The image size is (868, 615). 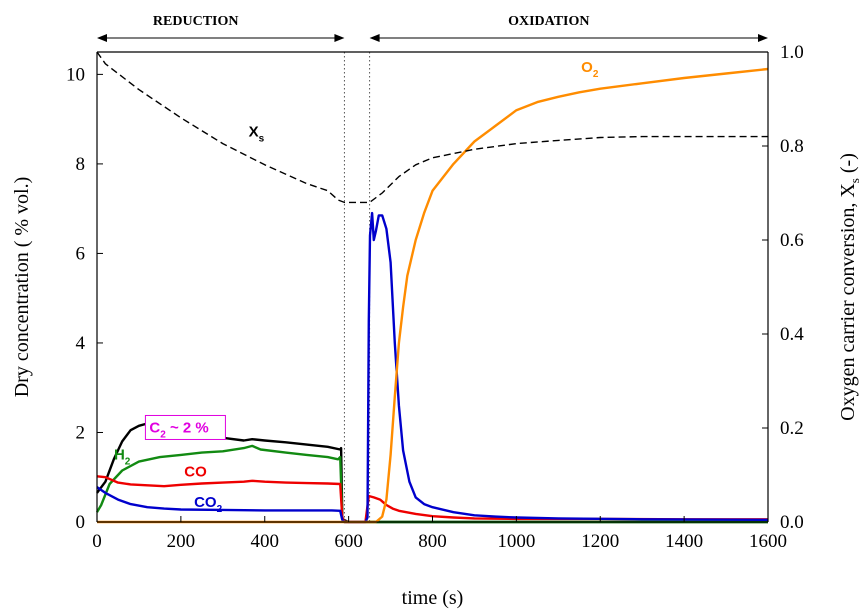 I want to click on y2-axis-title: Oxygen carrier conversion, Xs (-), so click(x=849, y=287).